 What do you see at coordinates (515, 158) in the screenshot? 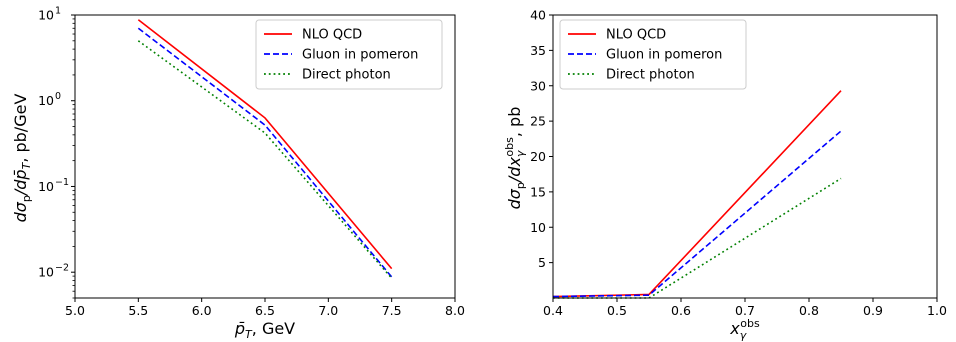
I see `right-y-axis-label: dσp/dxγobs, pb` at bounding box center [515, 158].